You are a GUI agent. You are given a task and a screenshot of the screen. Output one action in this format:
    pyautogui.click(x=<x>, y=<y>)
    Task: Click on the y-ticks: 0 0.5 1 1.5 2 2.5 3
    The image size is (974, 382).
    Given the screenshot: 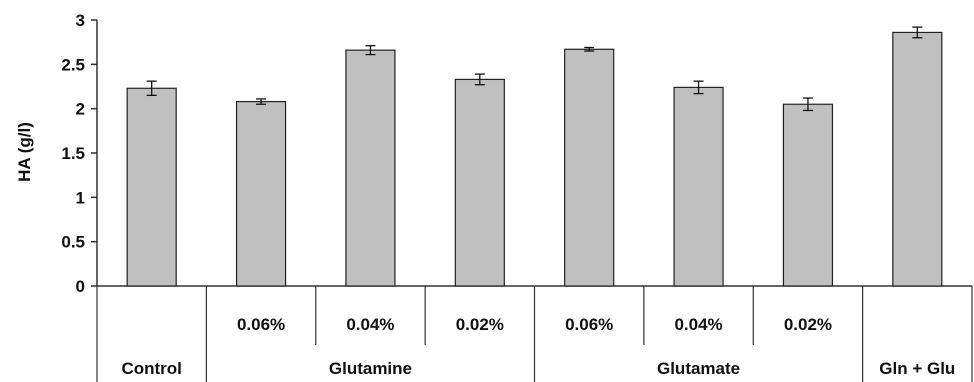 What is the action you would take?
    pyautogui.click(x=79, y=153)
    